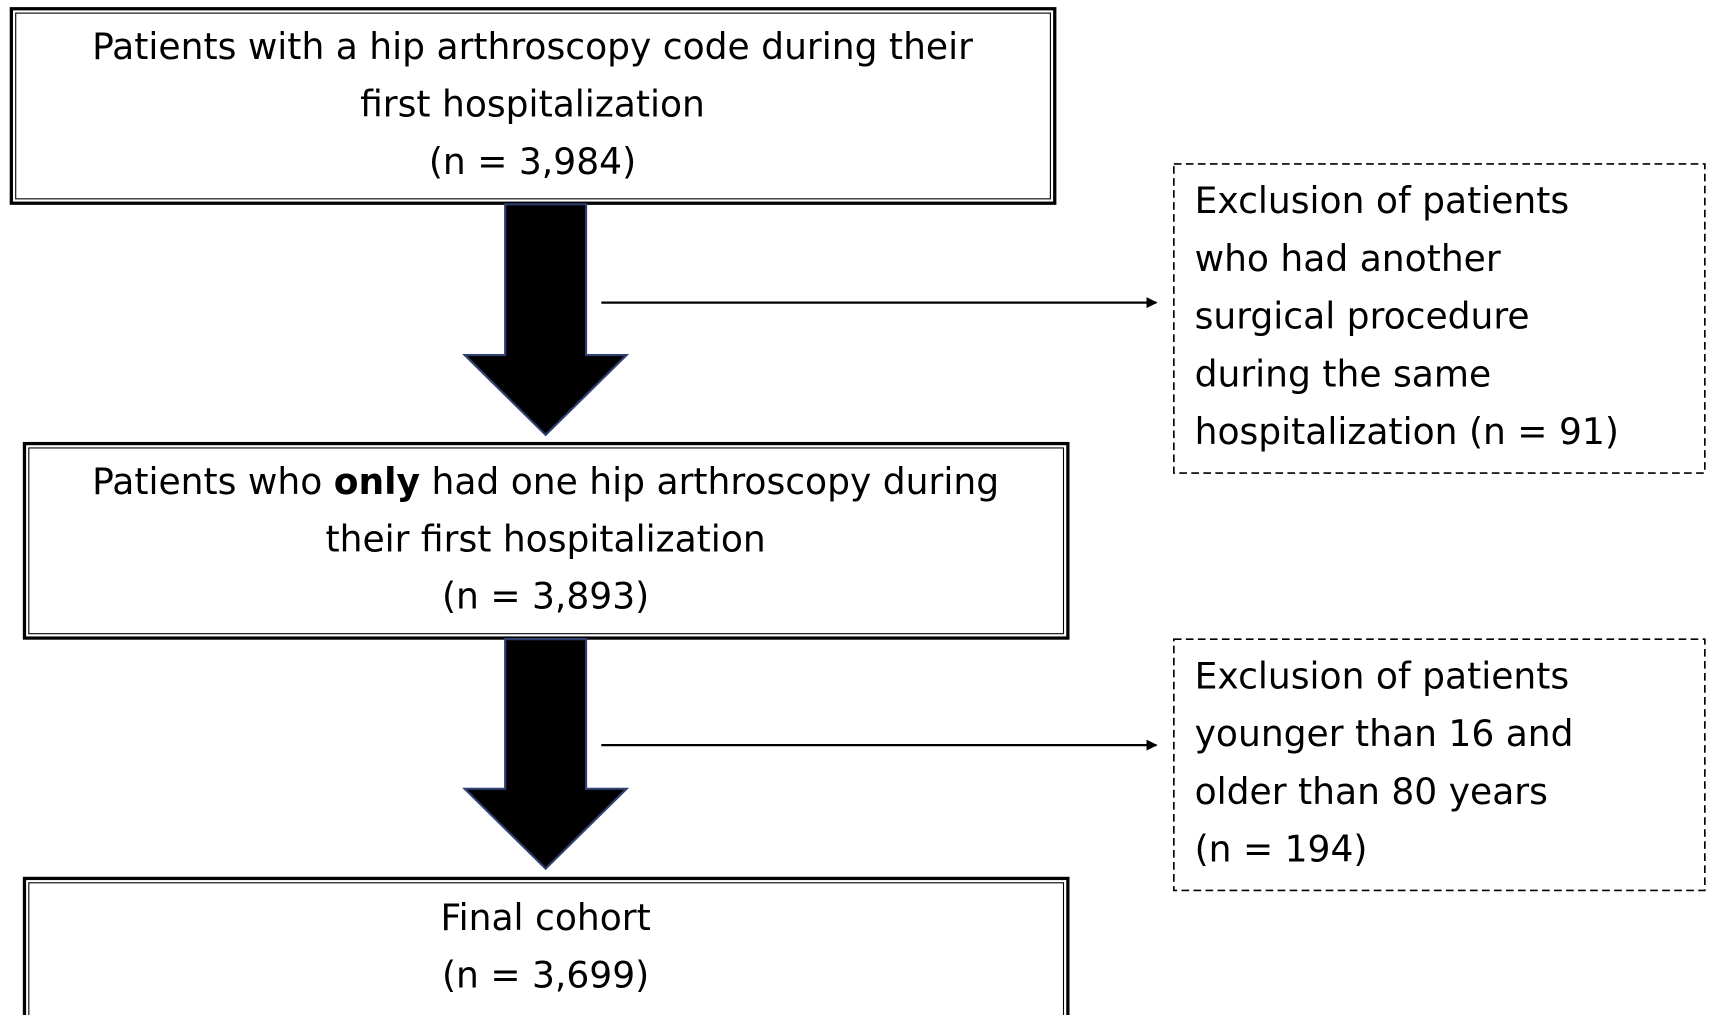 The width and height of the screenshot is (1714, 1015). I want to click on node-text: (n = 3,984), so click(532, 162).